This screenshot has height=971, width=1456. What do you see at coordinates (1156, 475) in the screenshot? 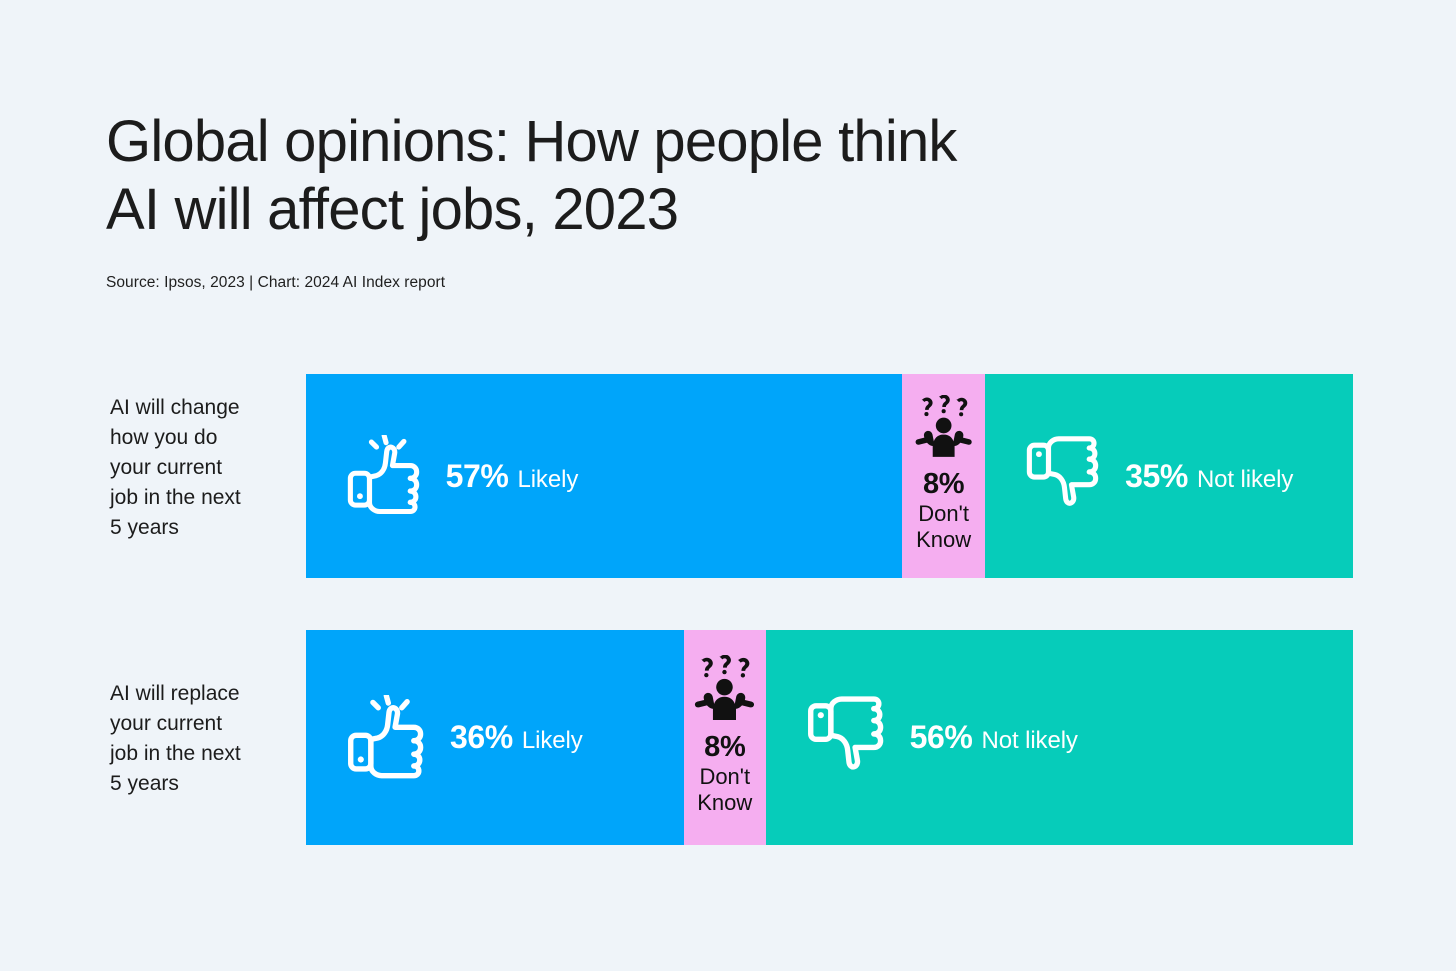
I see `segment-percent: 35%` at bounding box center [1156, 475].